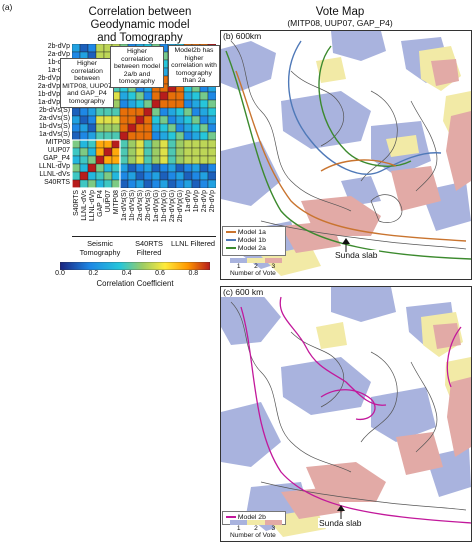 The width and height of the screenshot is (474, 544). I want to click on group-bracket, so click(144, 236).